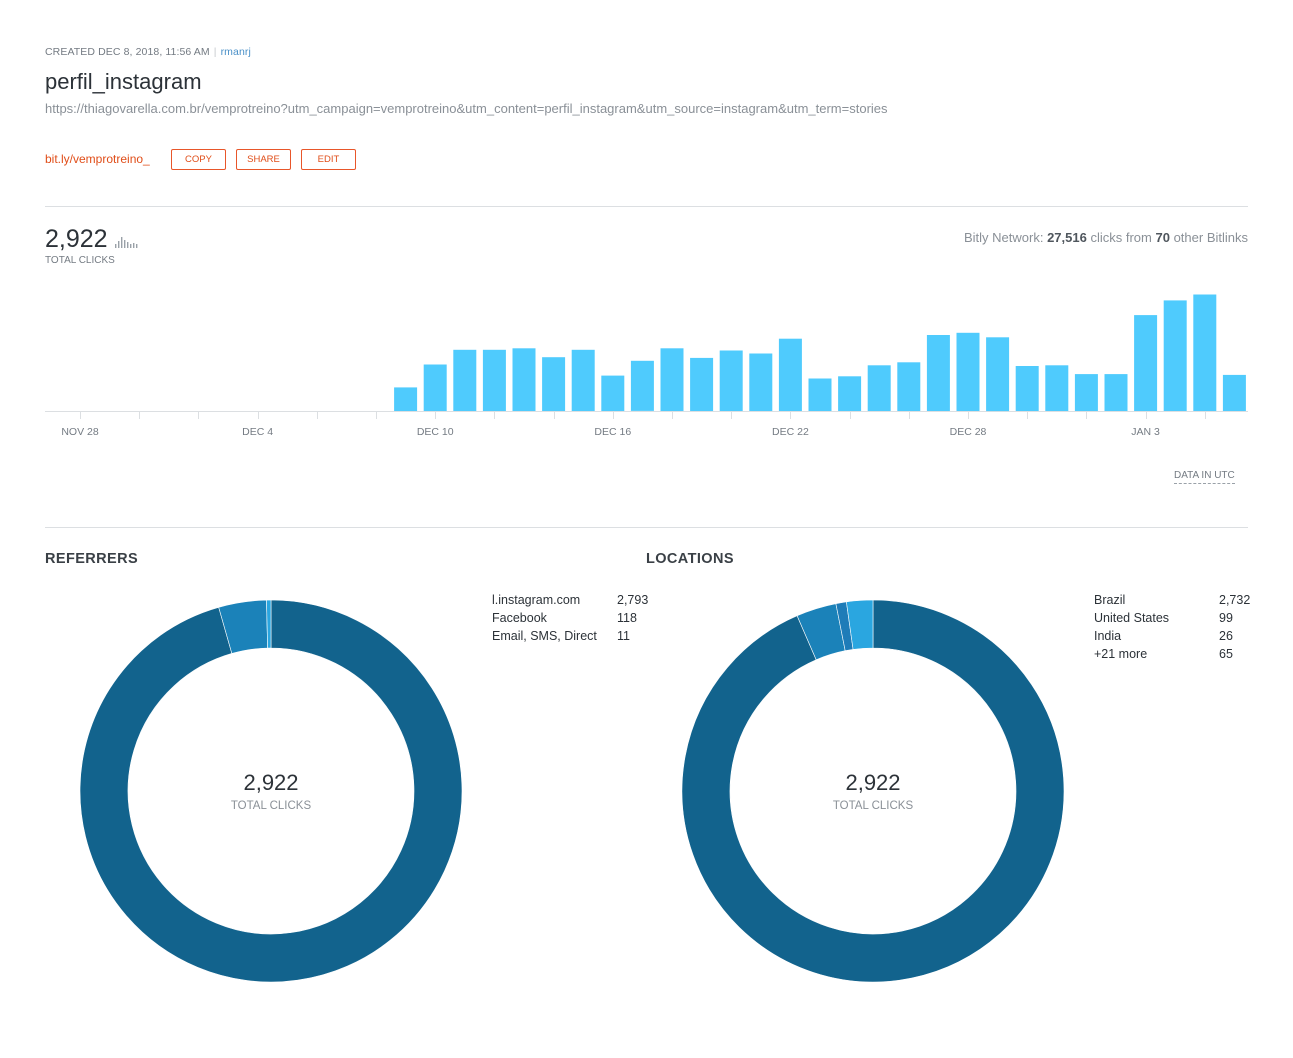 The image size is (1293, 1058). What do you see at coordinates (271, 806) in the screenshot?
I see `referrers-total-label: TOTAL CLICKS` at bounding box center [271, 806].